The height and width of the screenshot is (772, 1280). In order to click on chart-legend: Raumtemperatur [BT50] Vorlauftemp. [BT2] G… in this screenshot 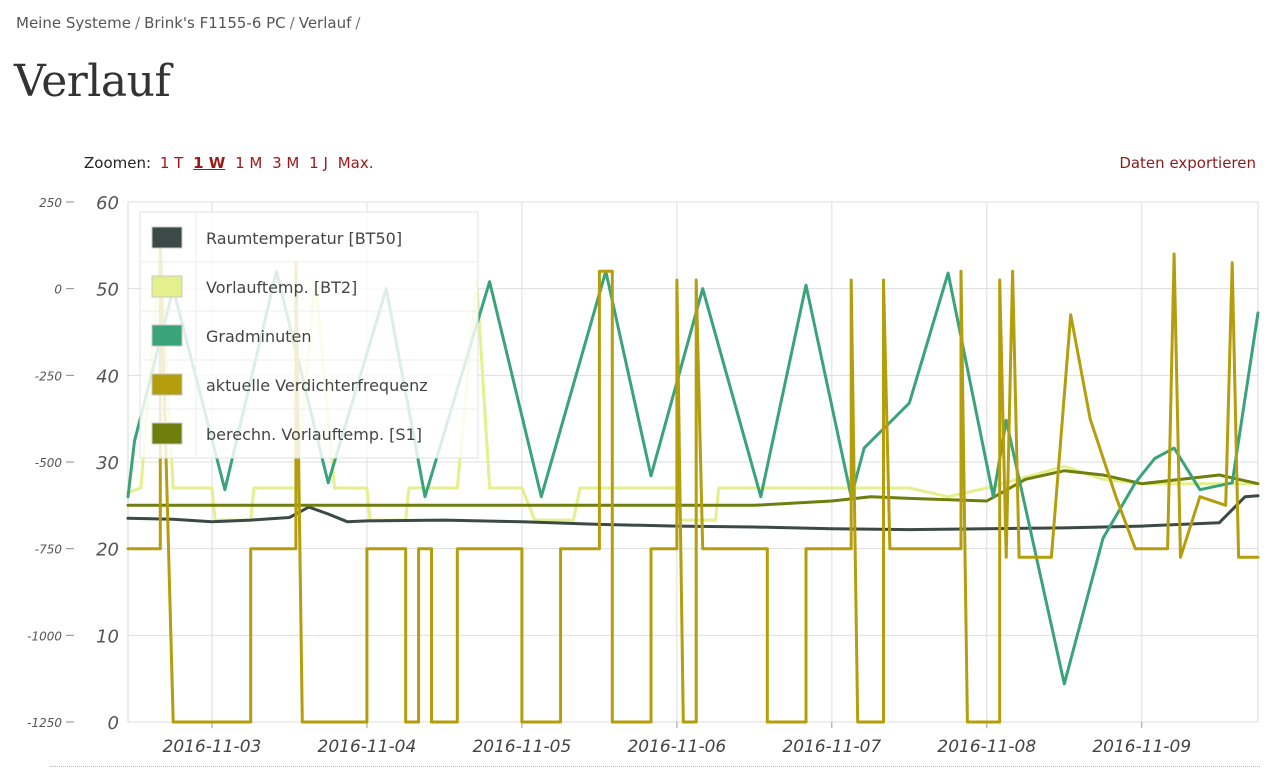, I will do `click(309, 335)`.